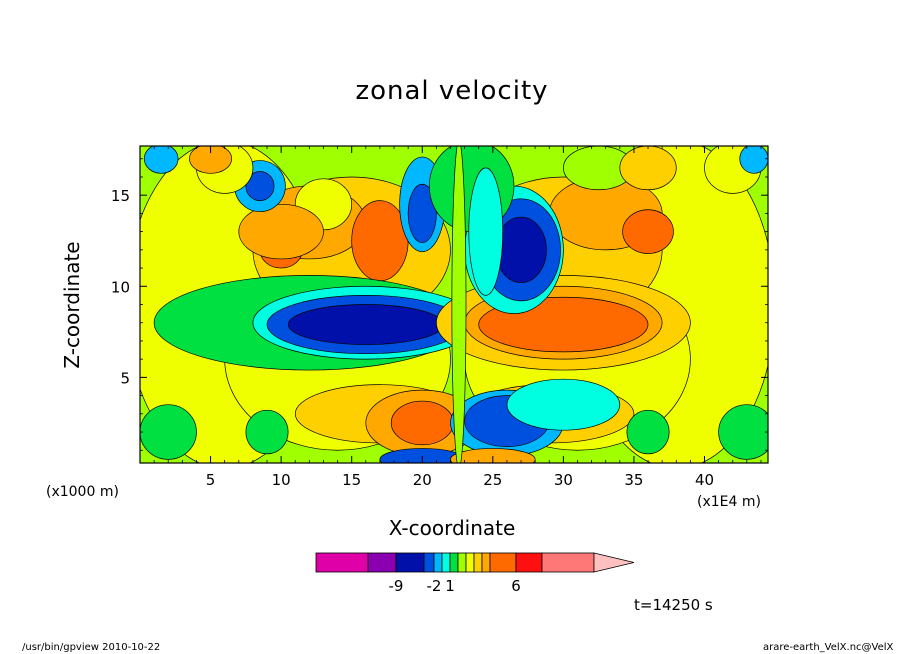 This screenshot has width=904, height=654. I want to click on colorbar-extend-arrow, so click(614, 562).